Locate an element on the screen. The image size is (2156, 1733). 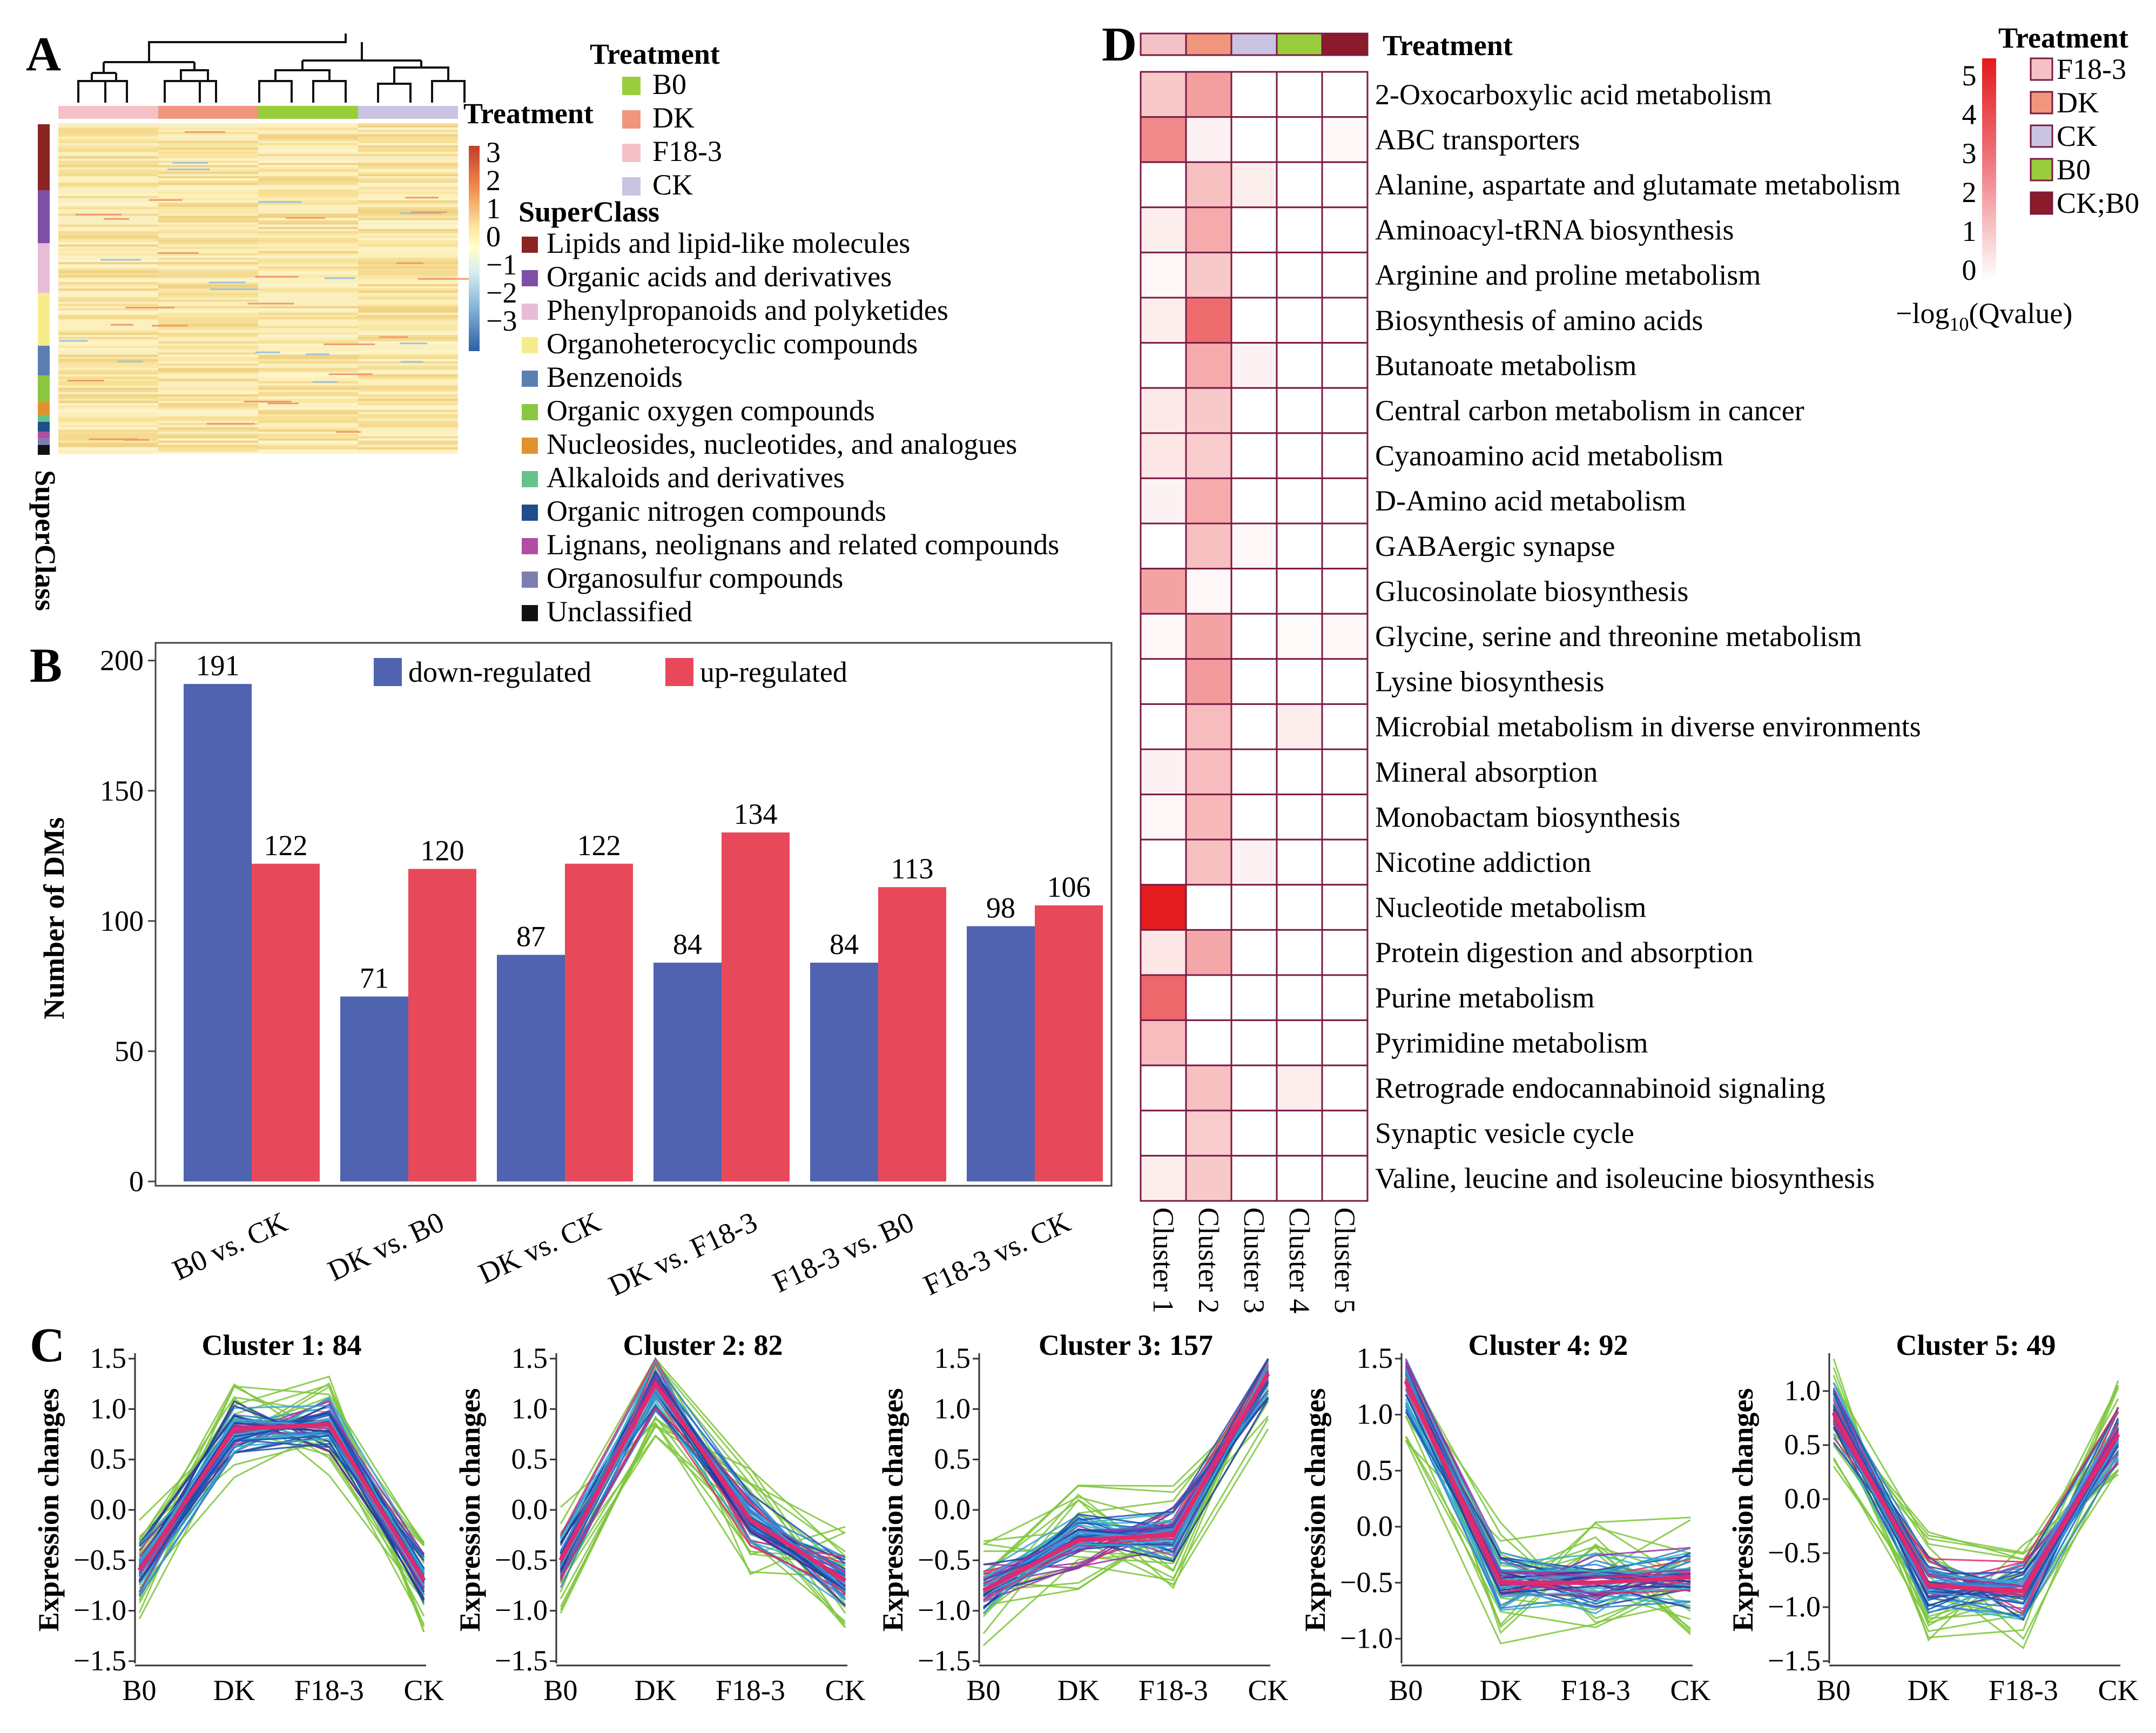
superclass-legend-label: Organic nitrogen compounds is located at coordinates (716, 511).